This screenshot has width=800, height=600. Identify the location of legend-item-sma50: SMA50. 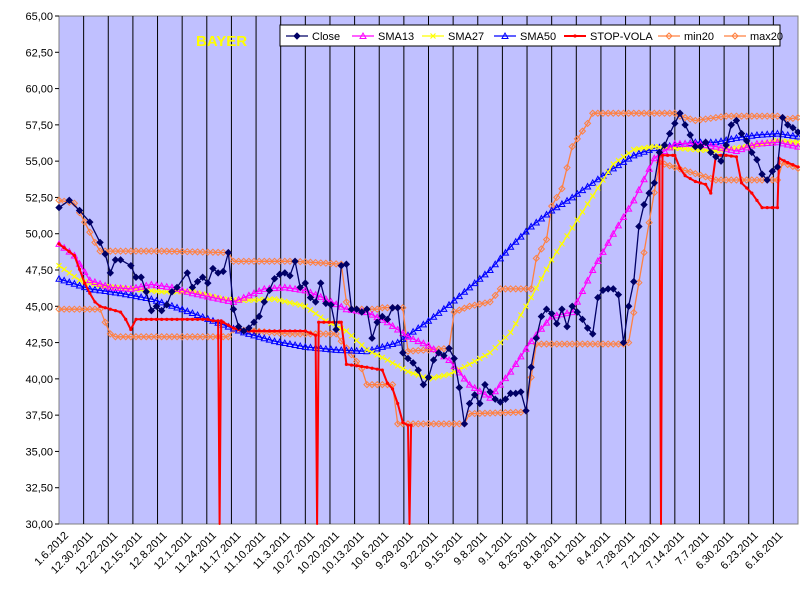
(525, 37).